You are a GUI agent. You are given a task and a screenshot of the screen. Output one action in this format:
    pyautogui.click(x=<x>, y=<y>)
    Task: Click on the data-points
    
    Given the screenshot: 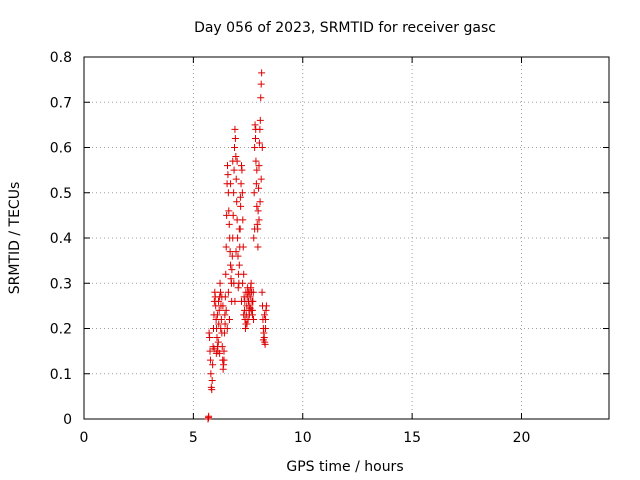 What is the action you would take?
    pyautogui.click(x=237, y=246)
    